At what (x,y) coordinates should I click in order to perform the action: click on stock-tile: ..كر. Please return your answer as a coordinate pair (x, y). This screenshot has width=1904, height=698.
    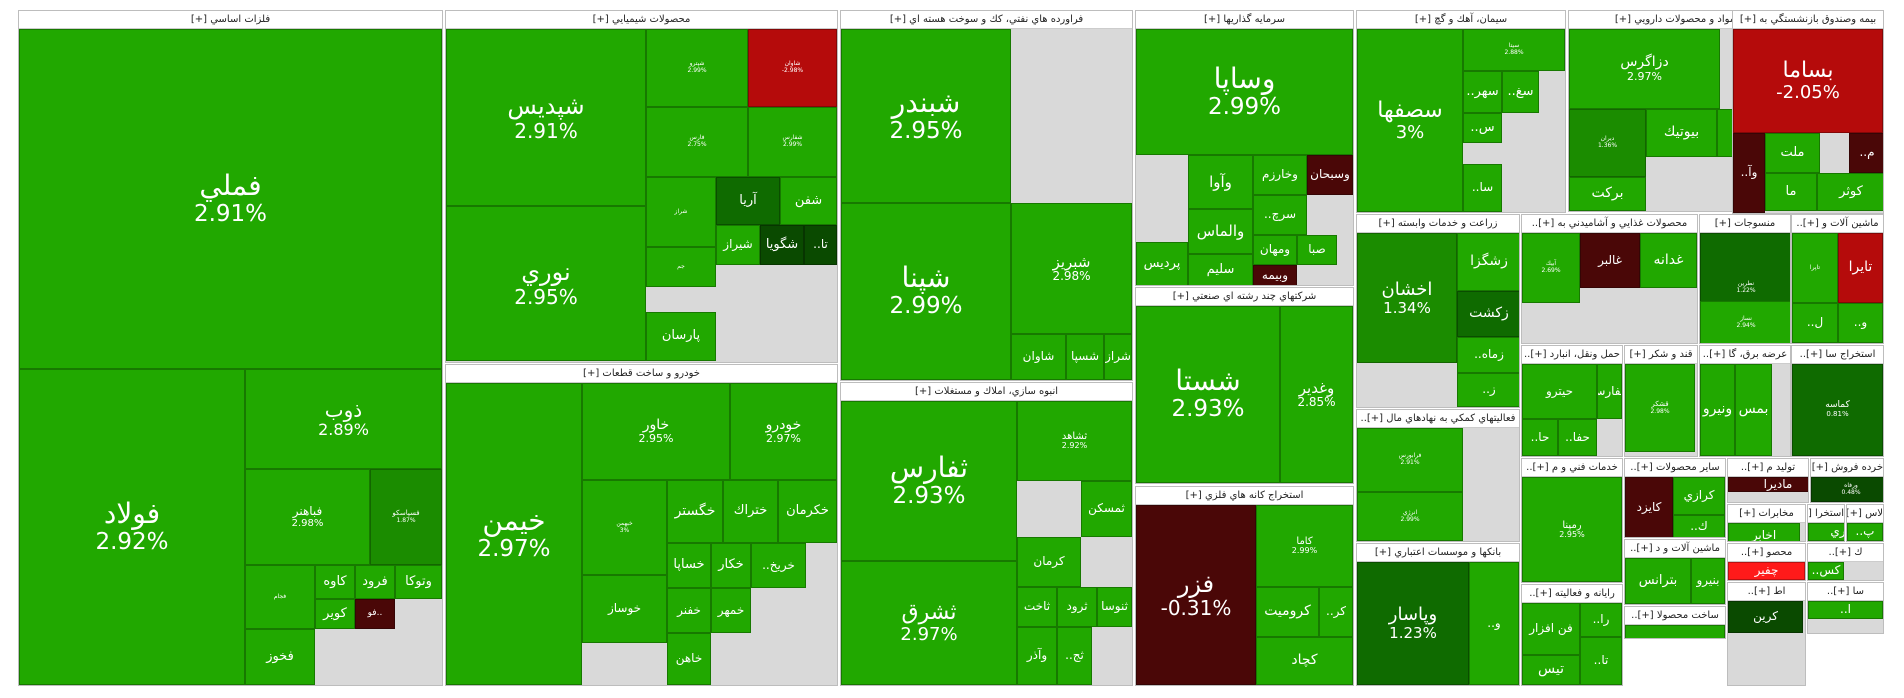
    Looking at the image, I should click on (1336, 612).